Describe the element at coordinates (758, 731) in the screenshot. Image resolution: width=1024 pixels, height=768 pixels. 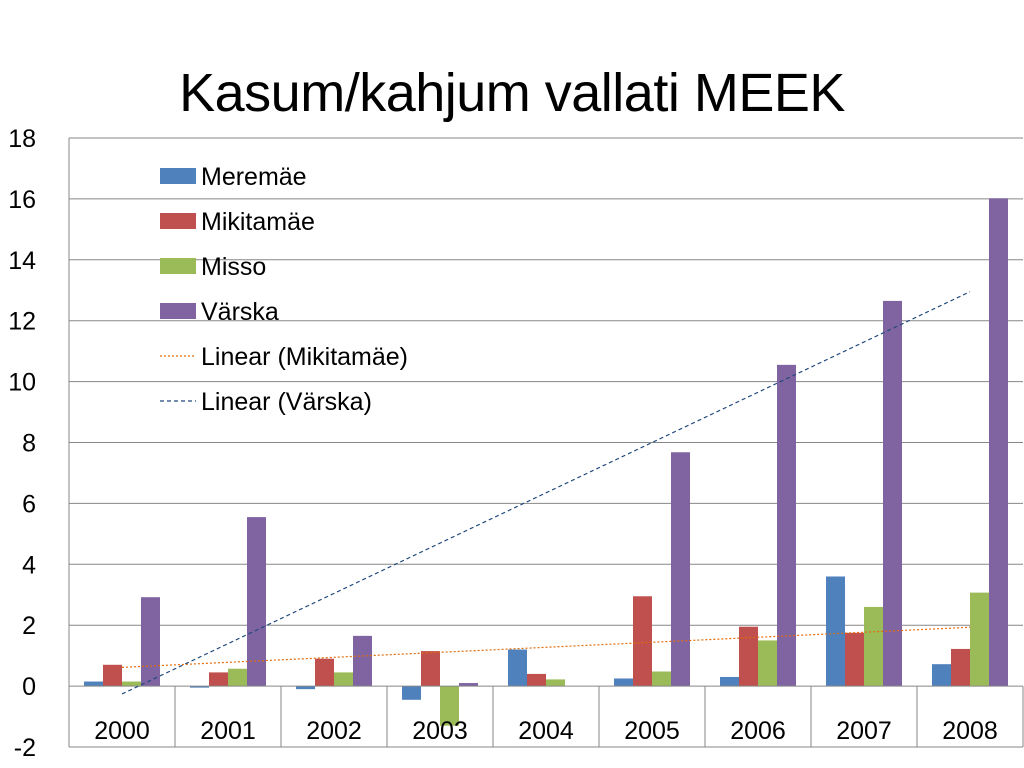
I see `x-tick-label-2006: 2006` at that location.